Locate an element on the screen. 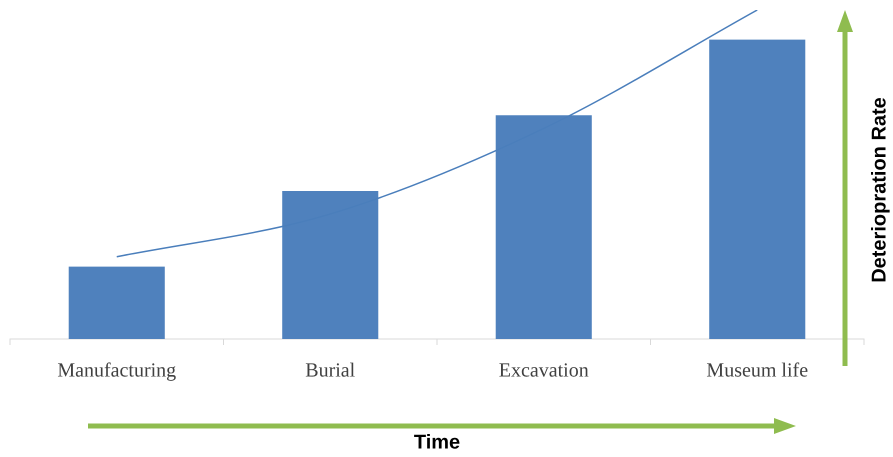 The height and width of the screenshot is (457, 893). bar is located at coordinates (116, 302).